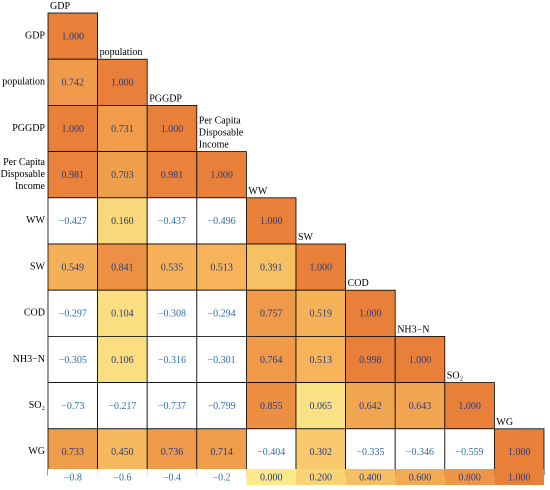  I want to click on cell-value-label: 0.519, so click(321, 314).